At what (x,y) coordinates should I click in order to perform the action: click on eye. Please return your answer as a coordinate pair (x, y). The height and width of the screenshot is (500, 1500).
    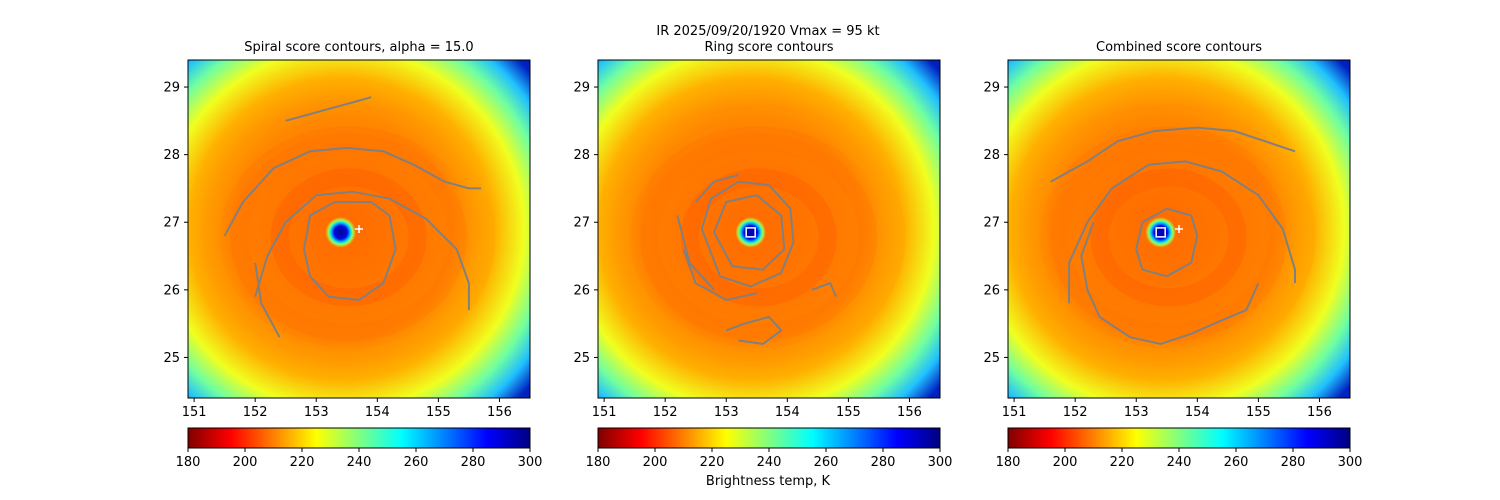
    Looking at the image, I should click on (340, 232).